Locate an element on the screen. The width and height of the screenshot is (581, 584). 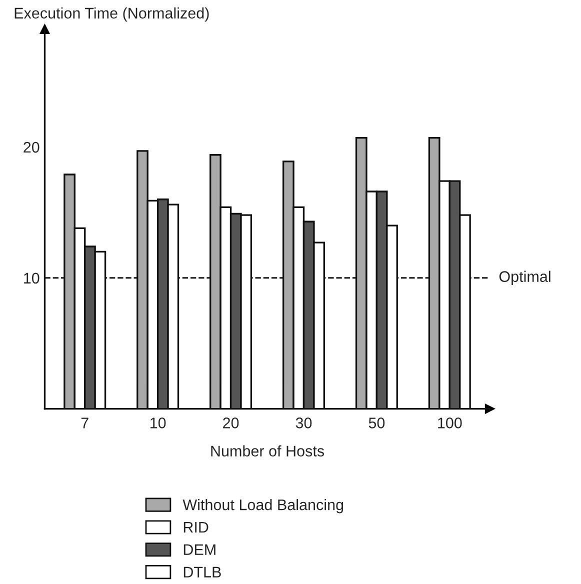
x-axis-title: Number of Hosts is located at coordinates (267, 450).